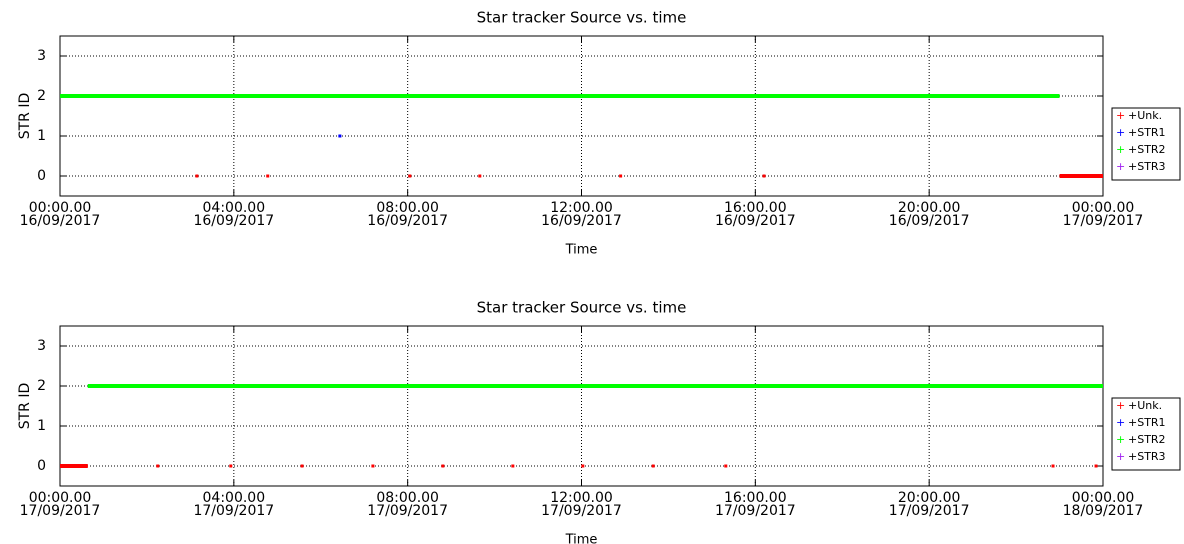 Image resolution: width=1184 pixels, height=544 pixels. Describe the element at coordinates (755, 504) in the screenshot. I see `x-tick-label: 16:00.00 17/09/2017` at that location.